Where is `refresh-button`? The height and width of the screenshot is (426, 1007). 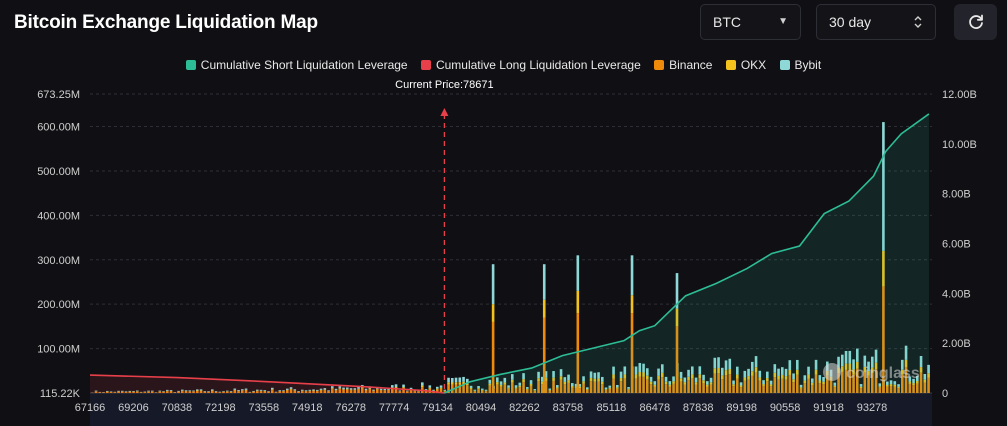 refresh-button is located at coordinates (975, 22).